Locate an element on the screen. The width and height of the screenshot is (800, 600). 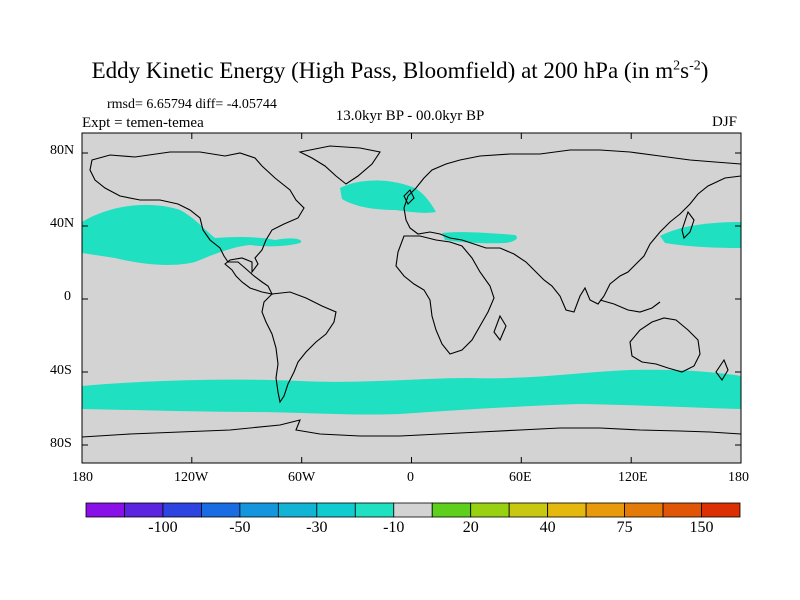
y-label-80s: 80S is located at coordinates (61, 443).